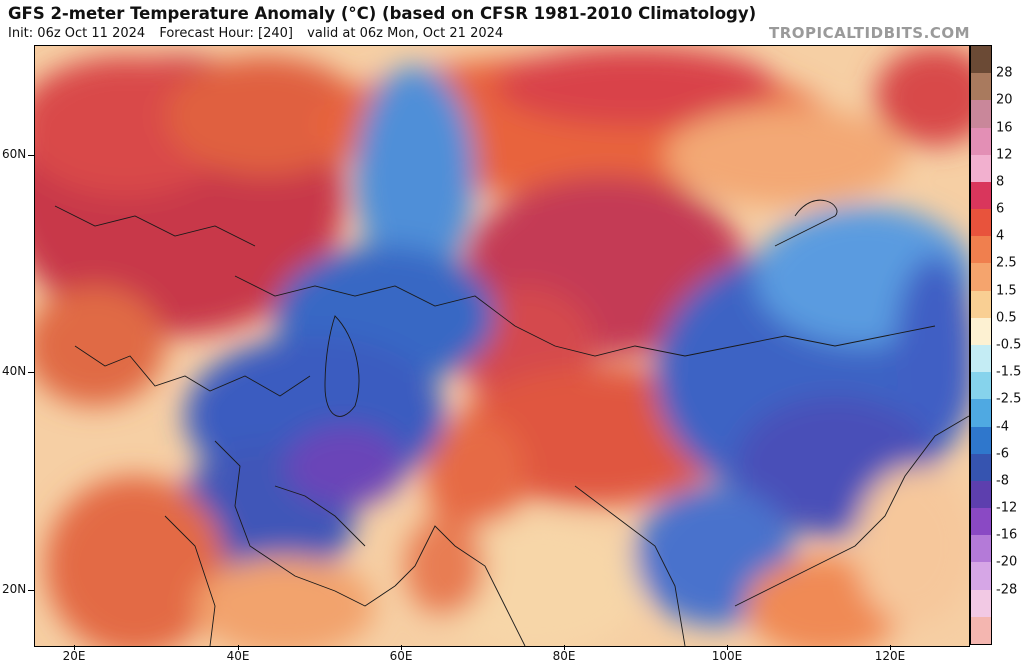  Describe the element at coordinates (1007, 535) in the screenshot. I see `colorbar-label: -16` at that location.